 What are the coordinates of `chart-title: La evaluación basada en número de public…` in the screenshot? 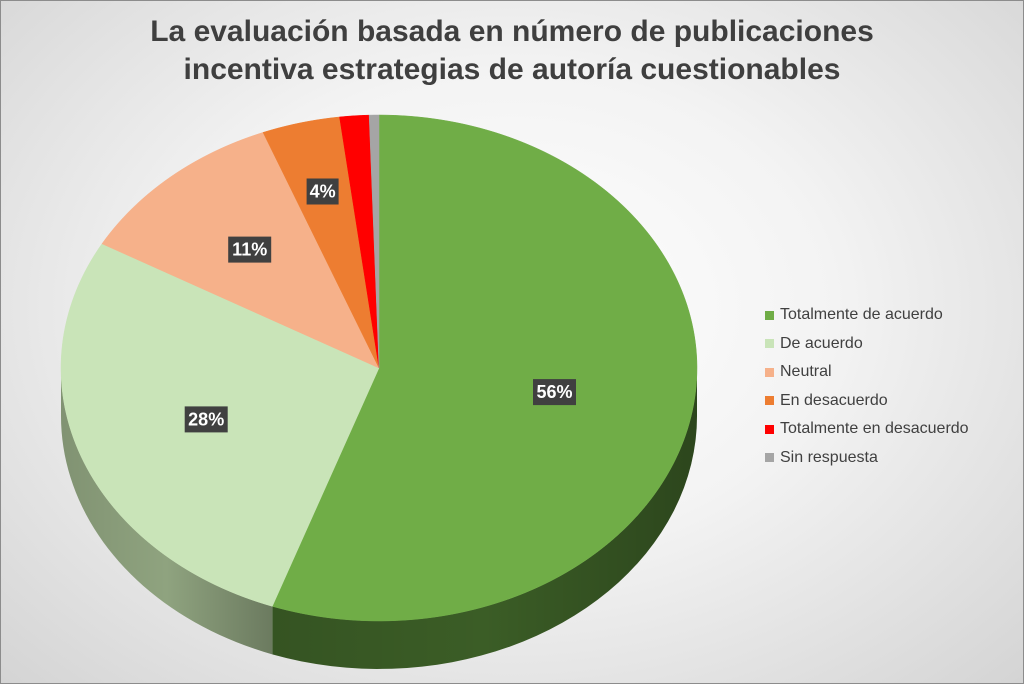 It's located at (512, 51).